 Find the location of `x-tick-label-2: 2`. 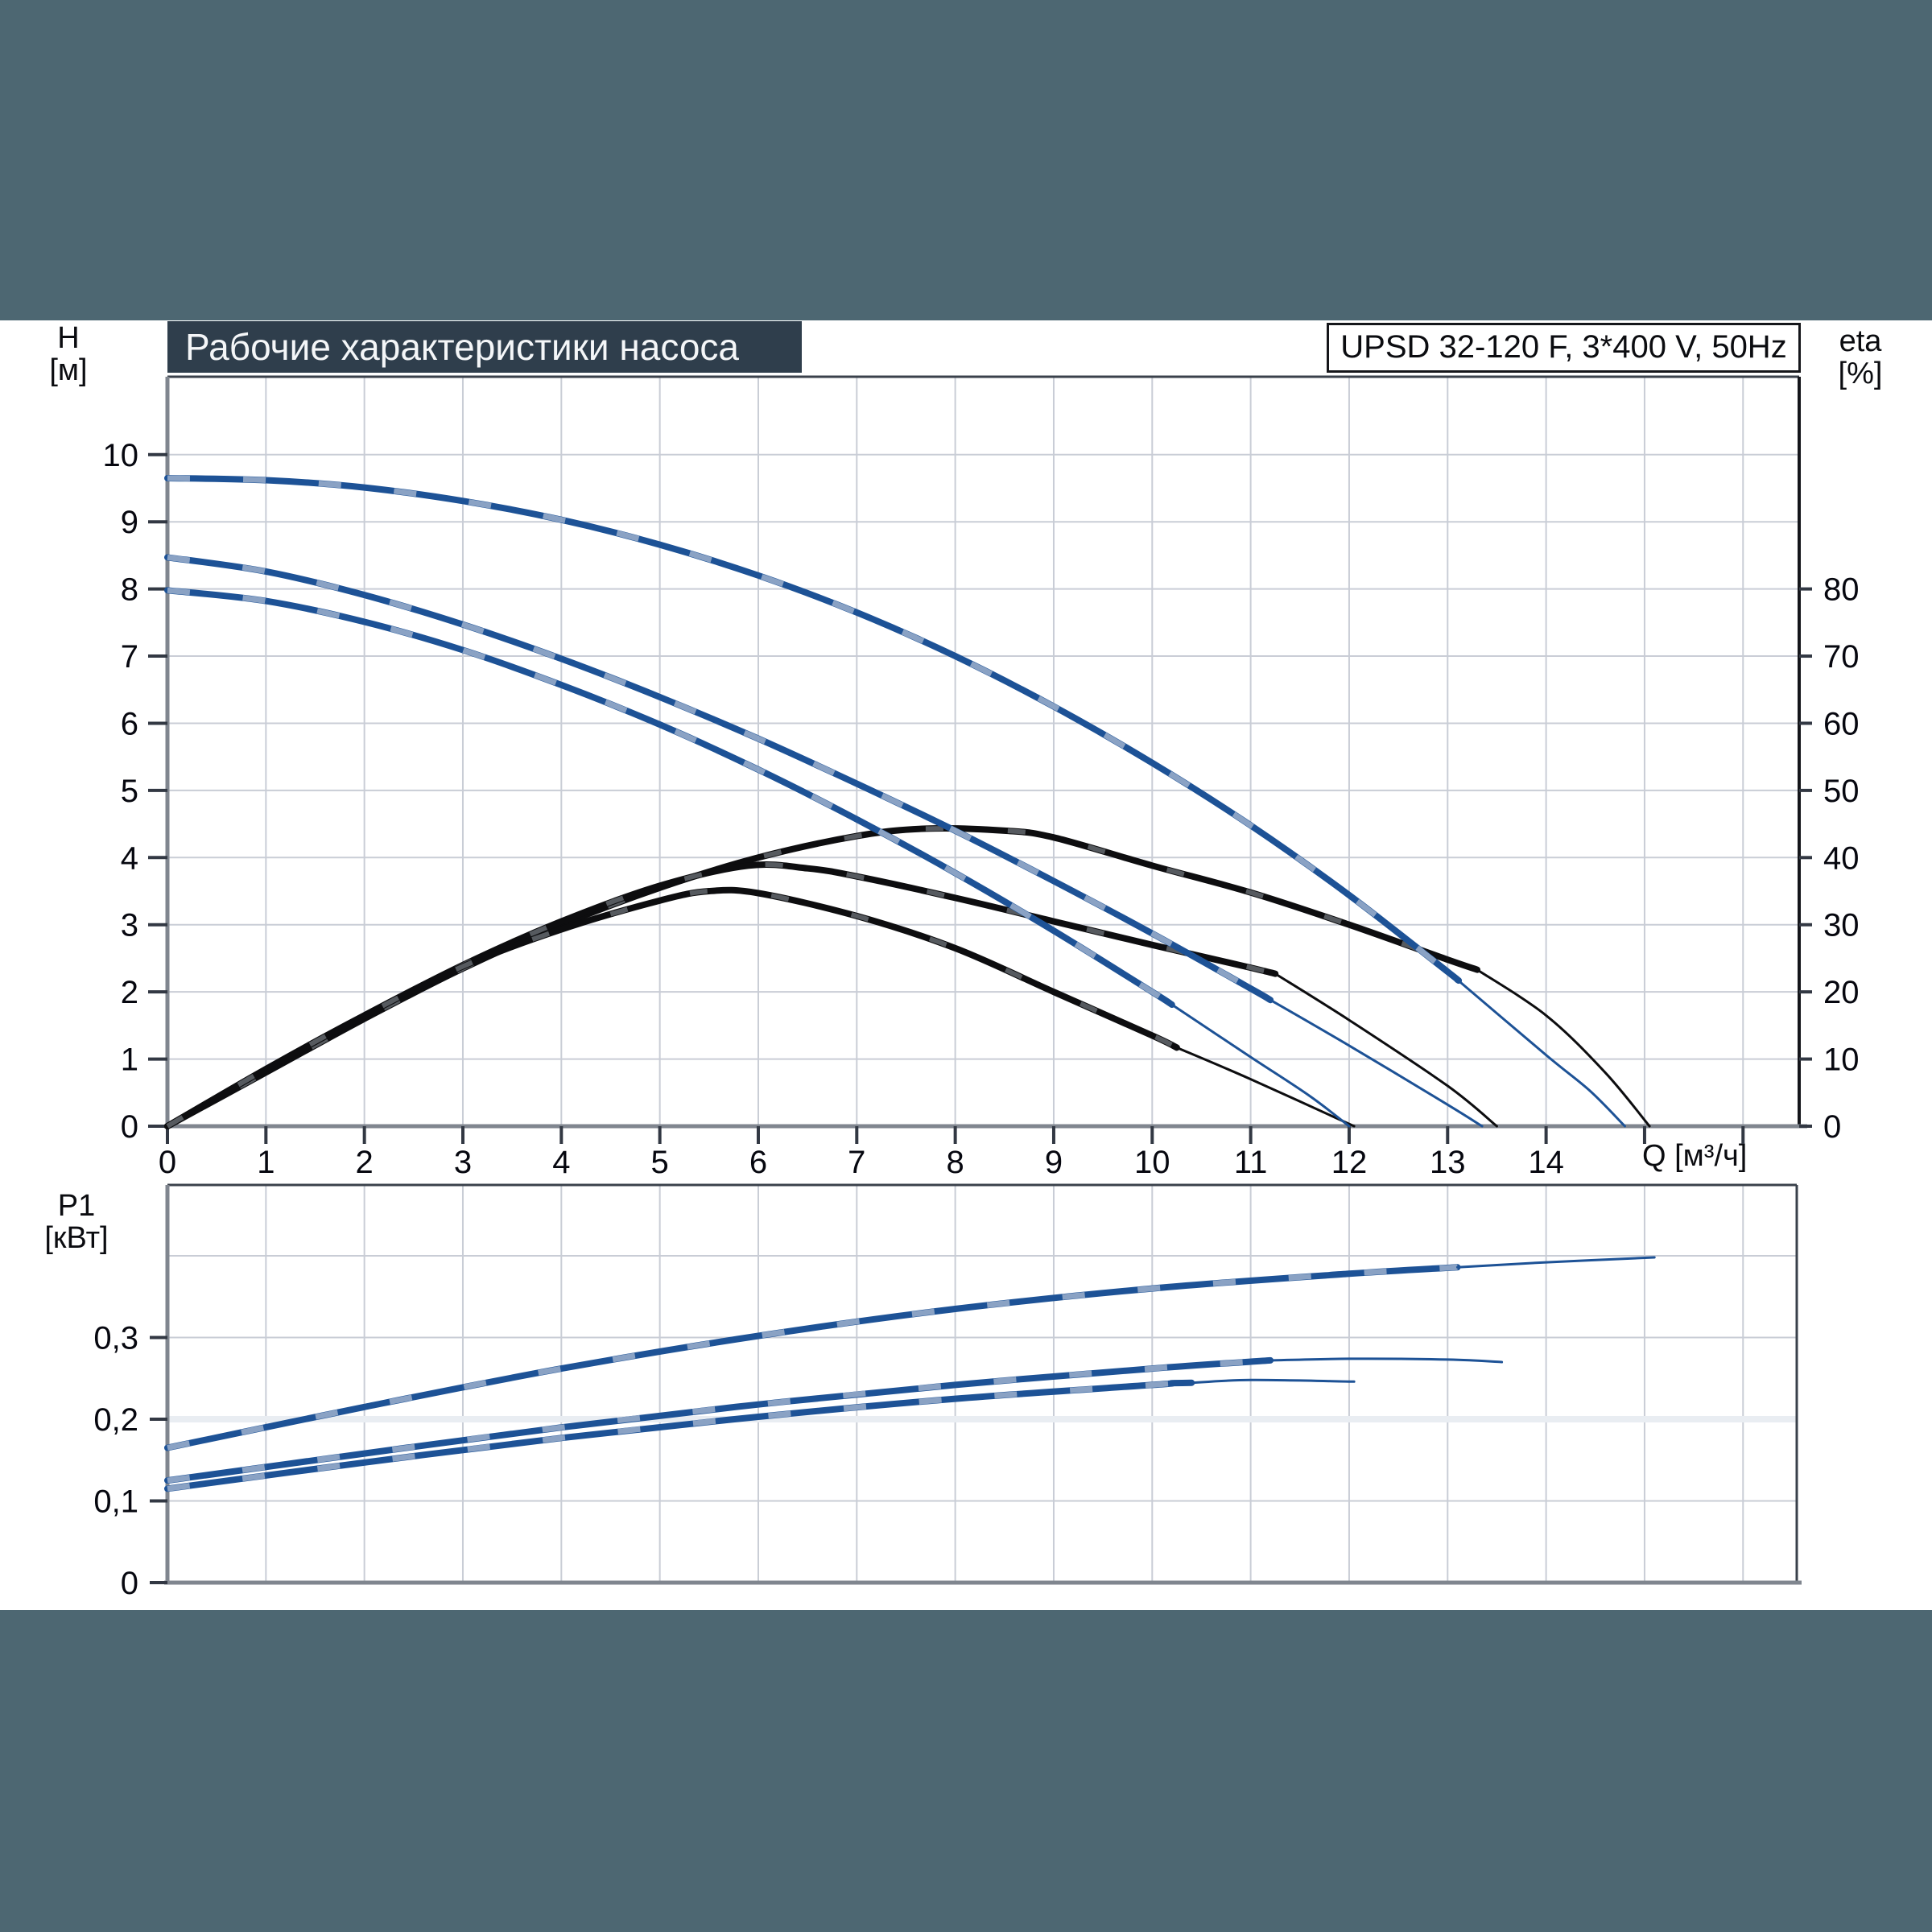

x-tick-label-2: 2 is located at coordinates (365, 1162).